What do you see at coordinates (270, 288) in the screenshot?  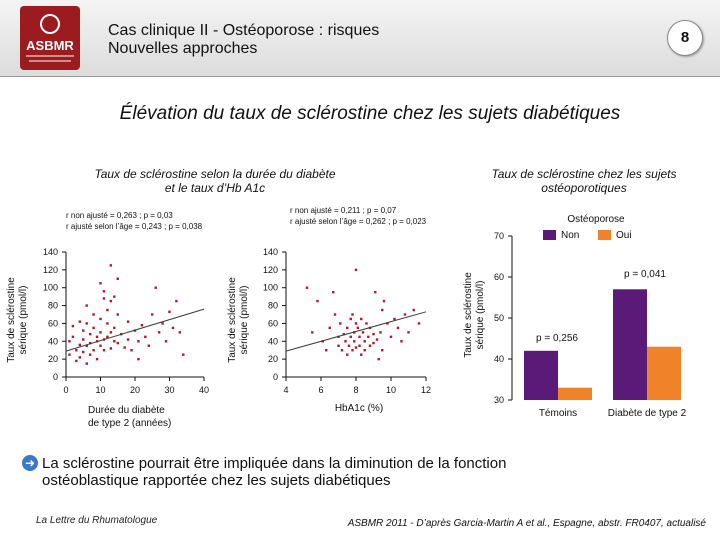 I see `chart2-y-tick-label: 100` at bounding box center [270, 288].